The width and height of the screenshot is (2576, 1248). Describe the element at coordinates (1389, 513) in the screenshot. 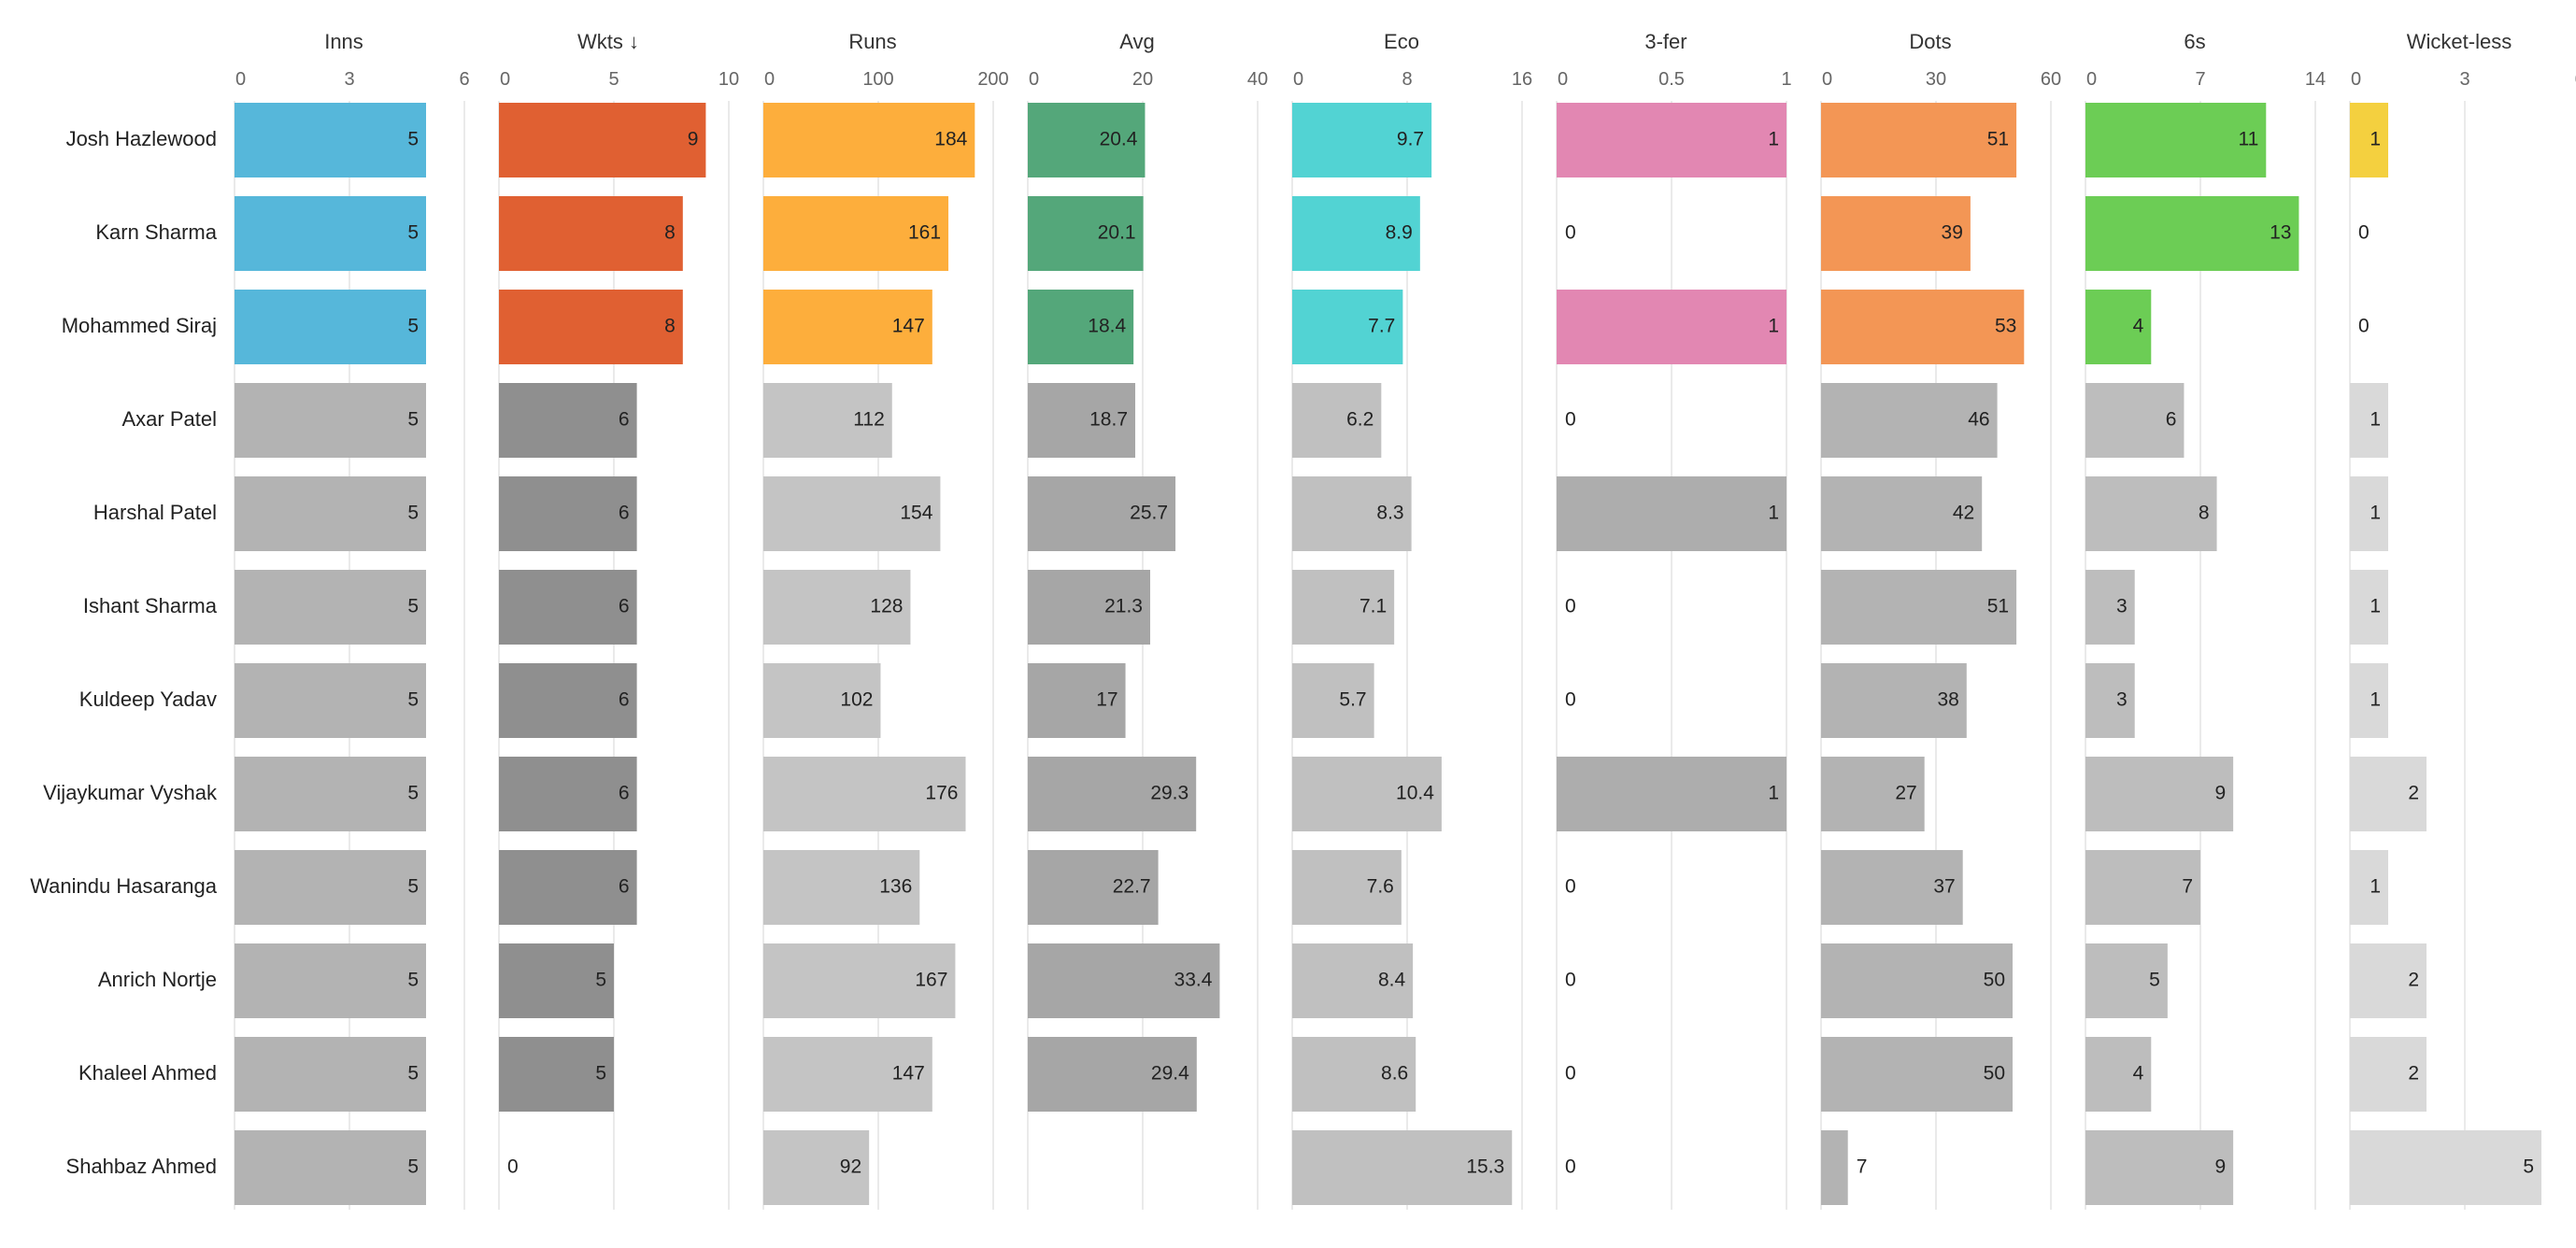

I see `value-label-eco-harshal-patel: 8.3` at that location.